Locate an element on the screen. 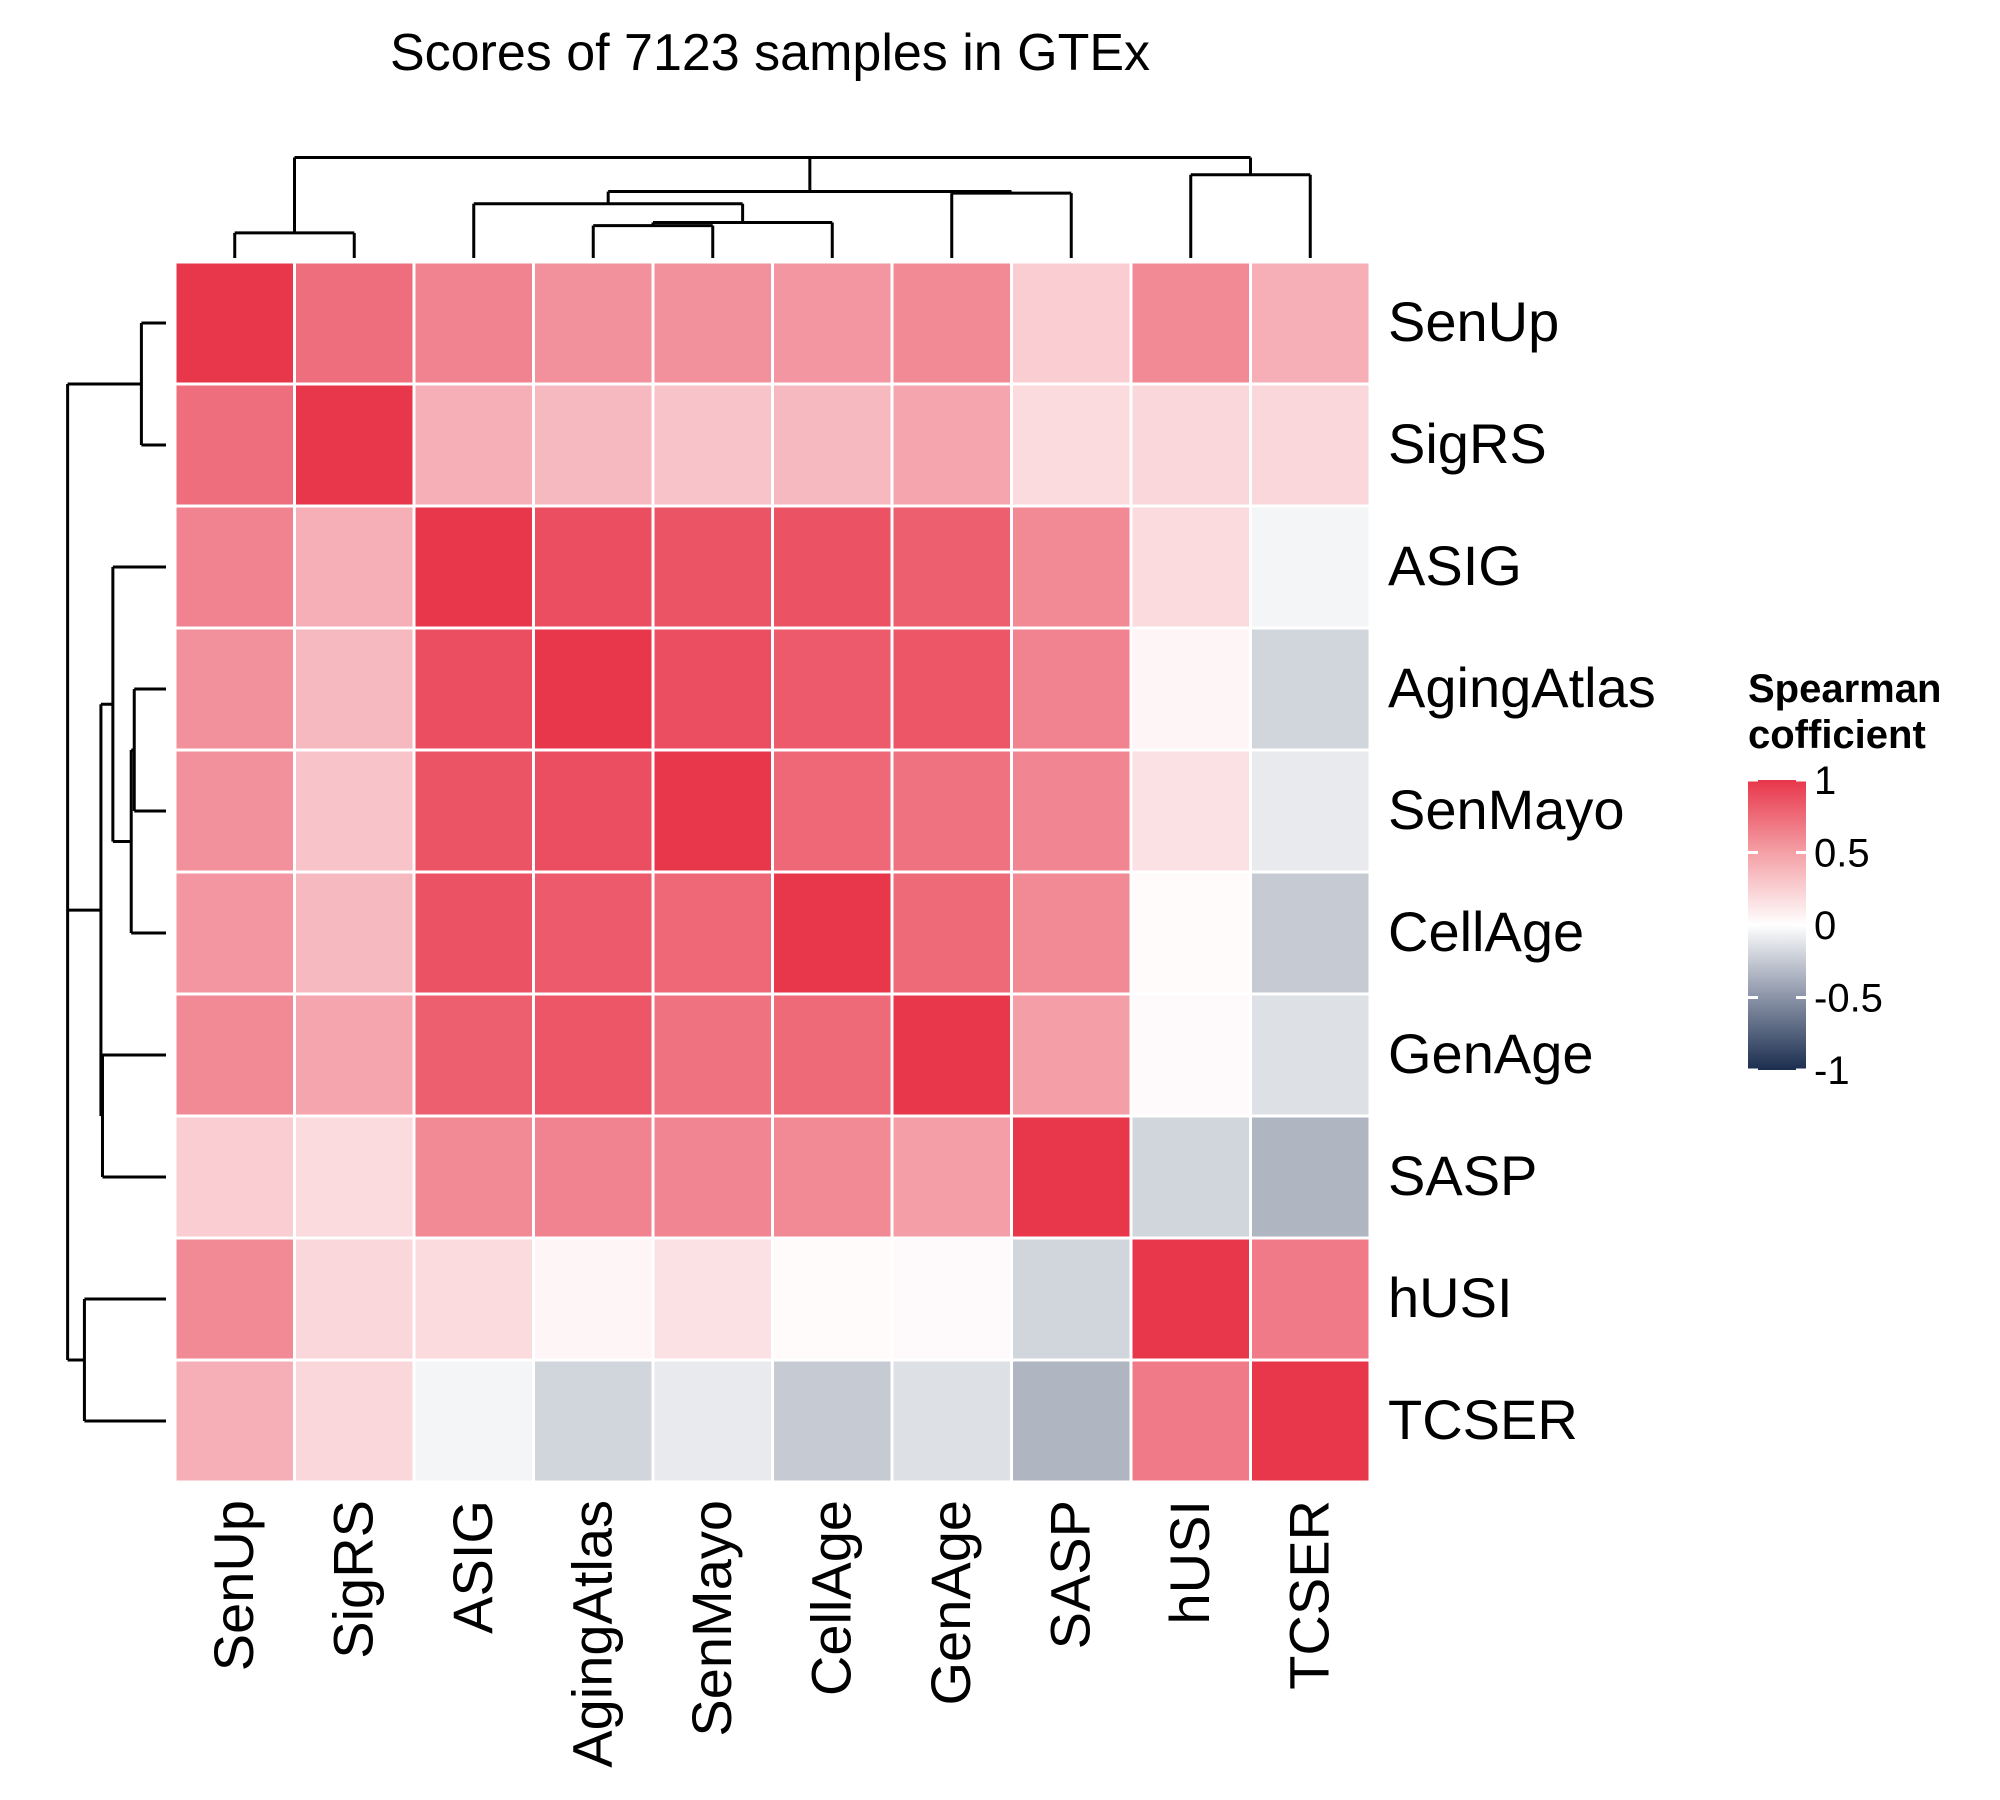 This screenshot has height=1800, width=2000. heatmap-cell-hUSI-SASP is located at coordinates (1071, 1299).